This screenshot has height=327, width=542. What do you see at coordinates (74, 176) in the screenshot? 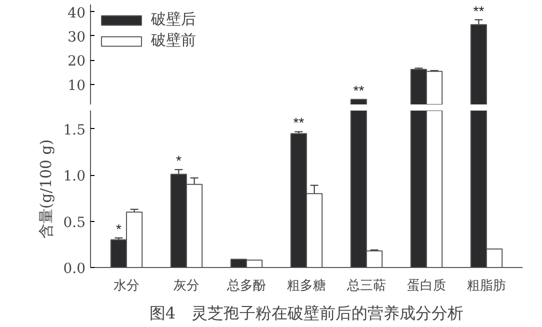
I see `y-tick-label: 1.0` at bounding box center [74, 176].